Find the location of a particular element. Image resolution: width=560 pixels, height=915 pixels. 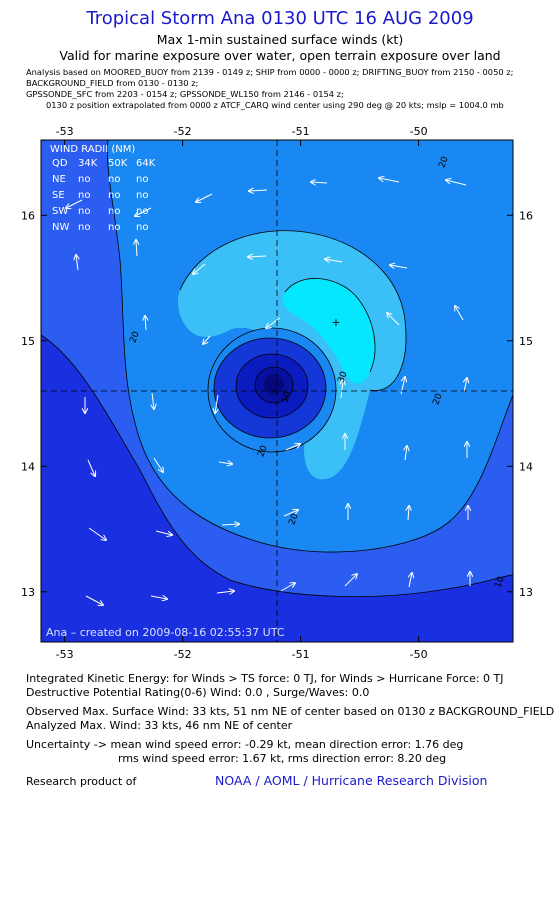

y-tick-label-left: 16 is located at coordinates (28, 215).